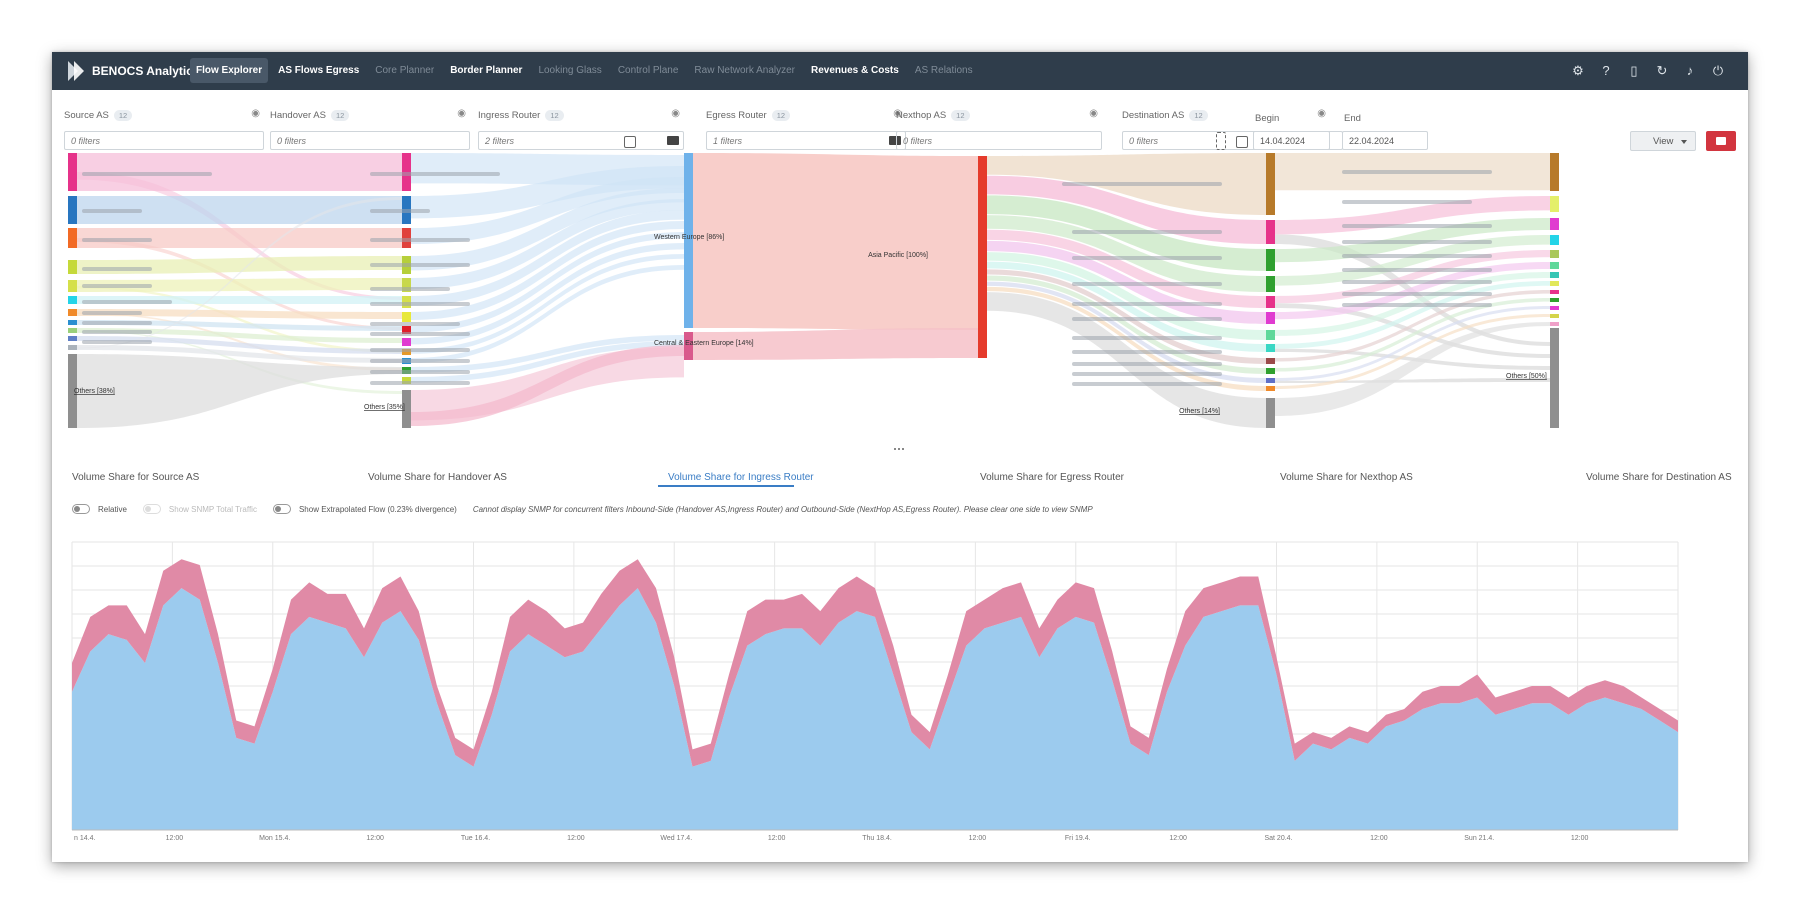 This screenshot has width=1800, height=915. Describe the element at coordinates (943, 70) in the screenshot. I see `nav-item-as-relations: AS Relations` at that location.